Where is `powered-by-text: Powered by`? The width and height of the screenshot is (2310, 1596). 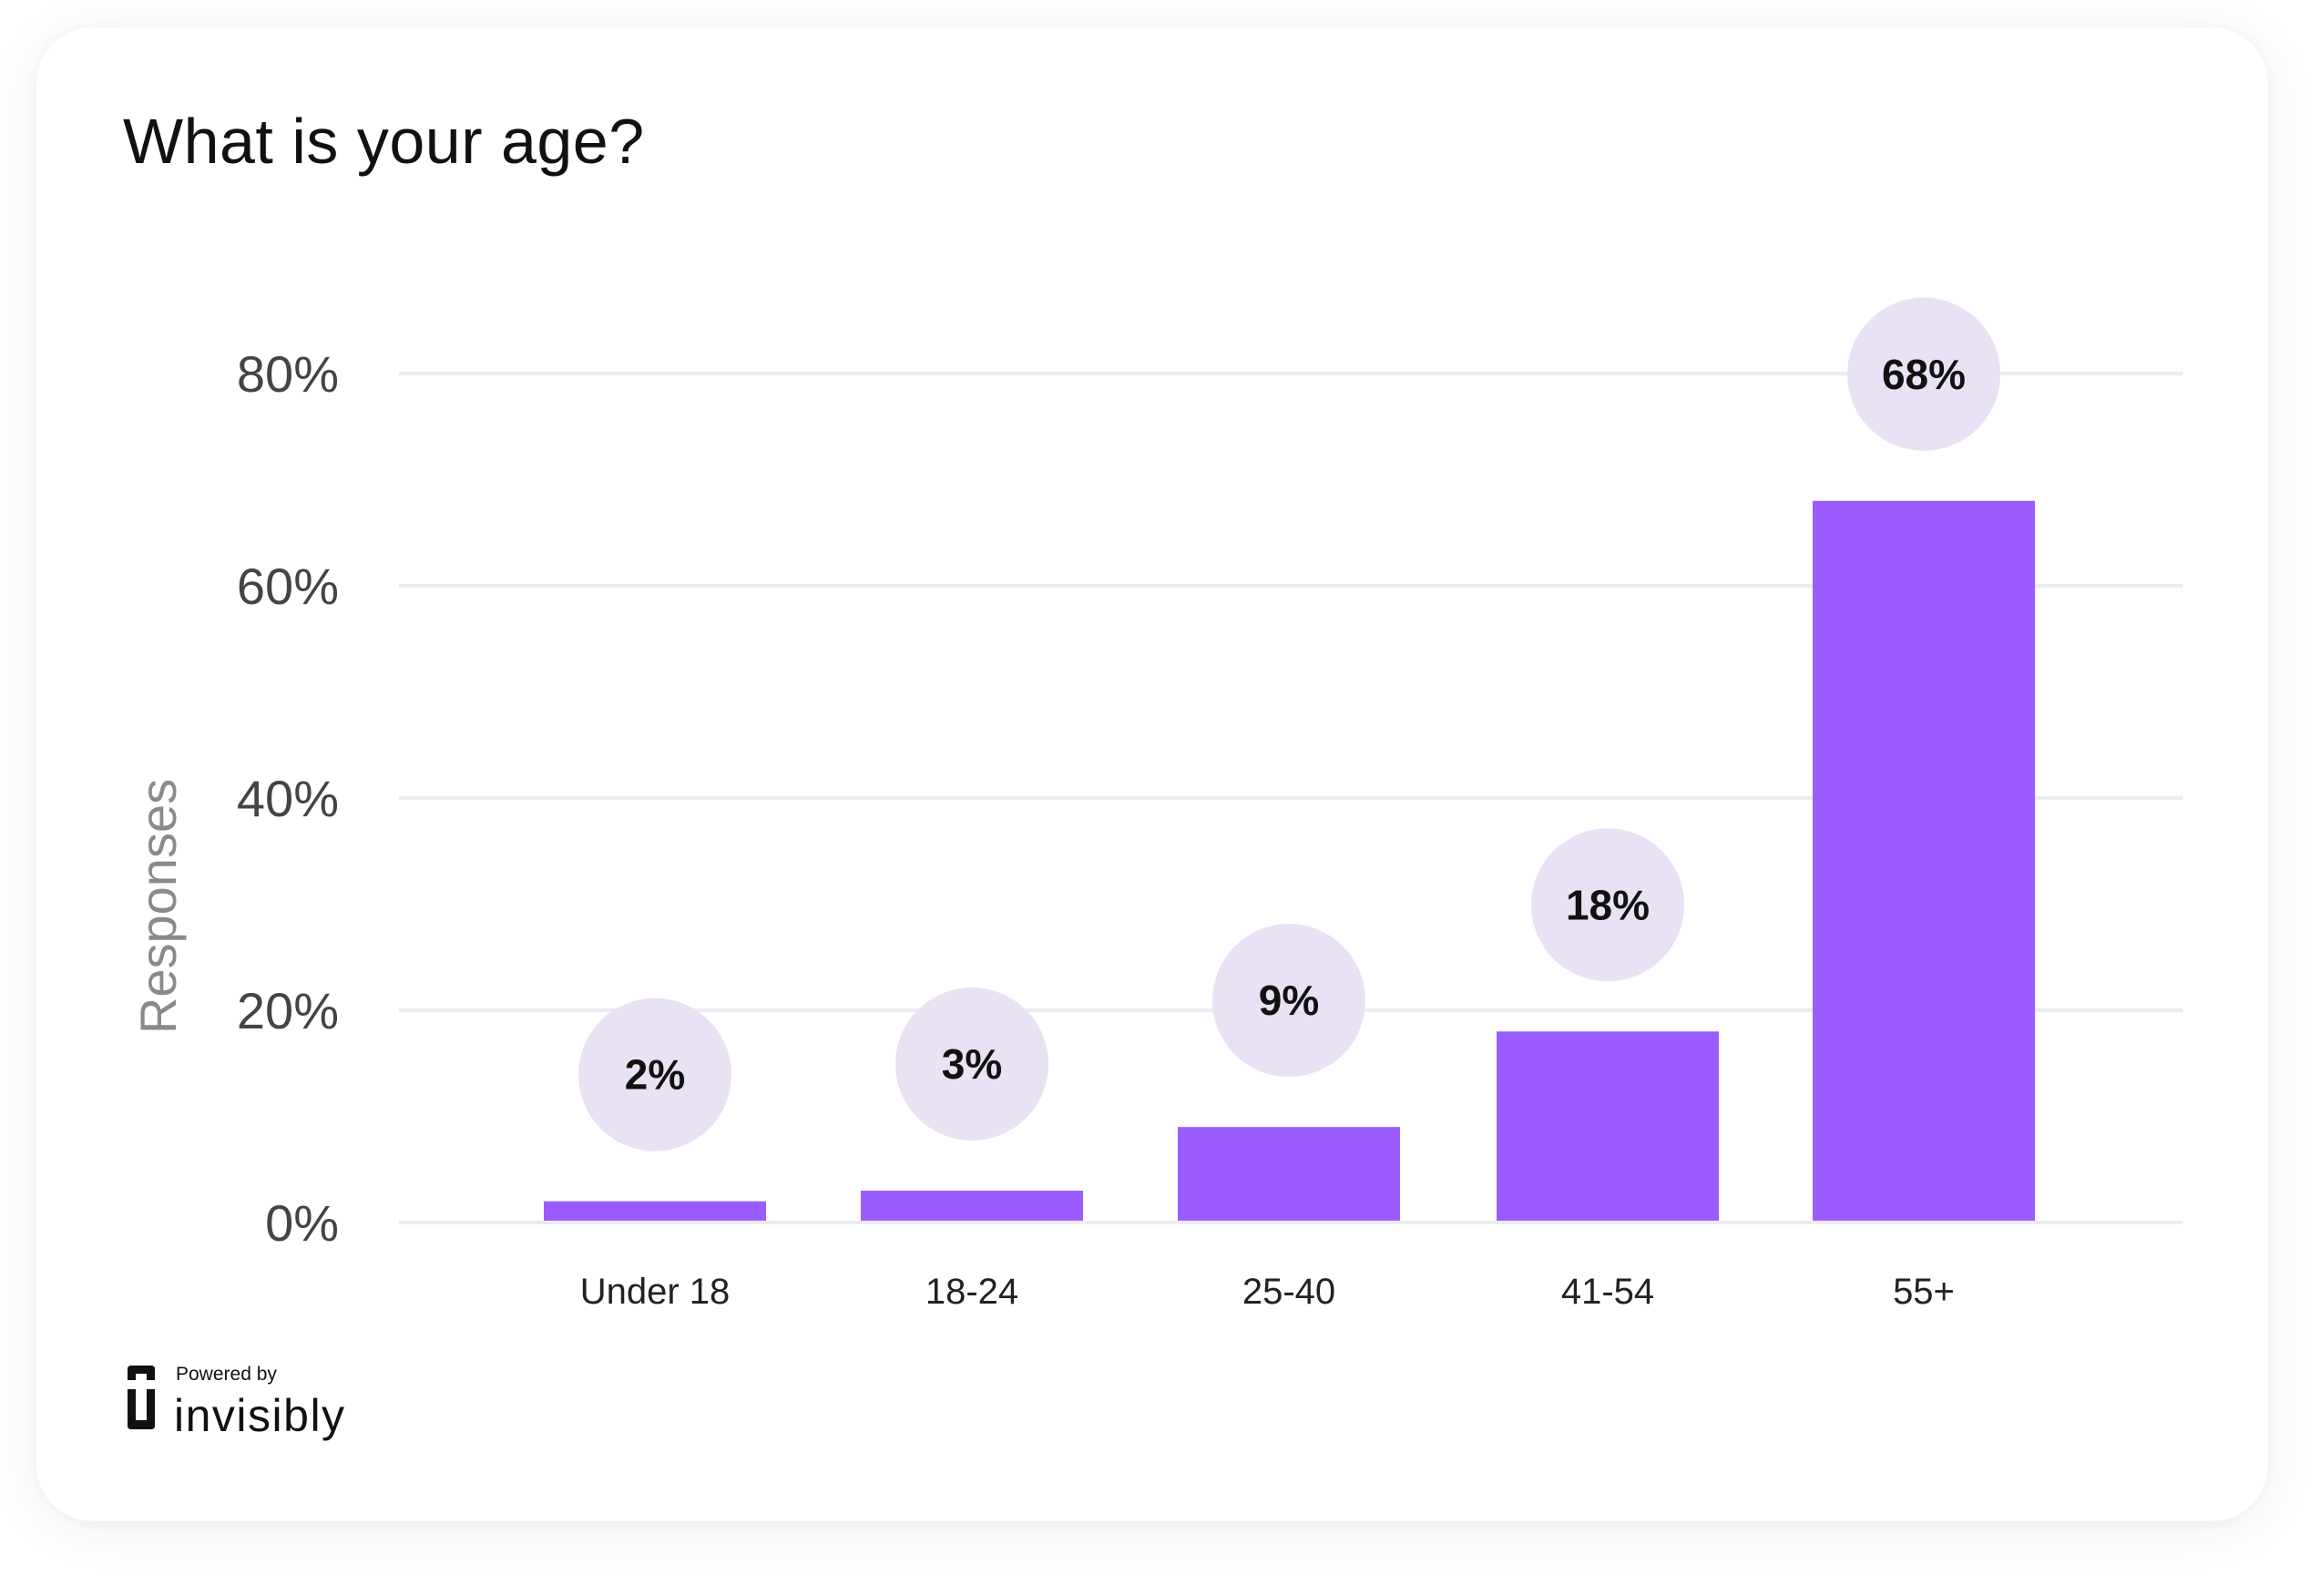
powered-by-text: Powered by is located at coordinates (226, 1374).